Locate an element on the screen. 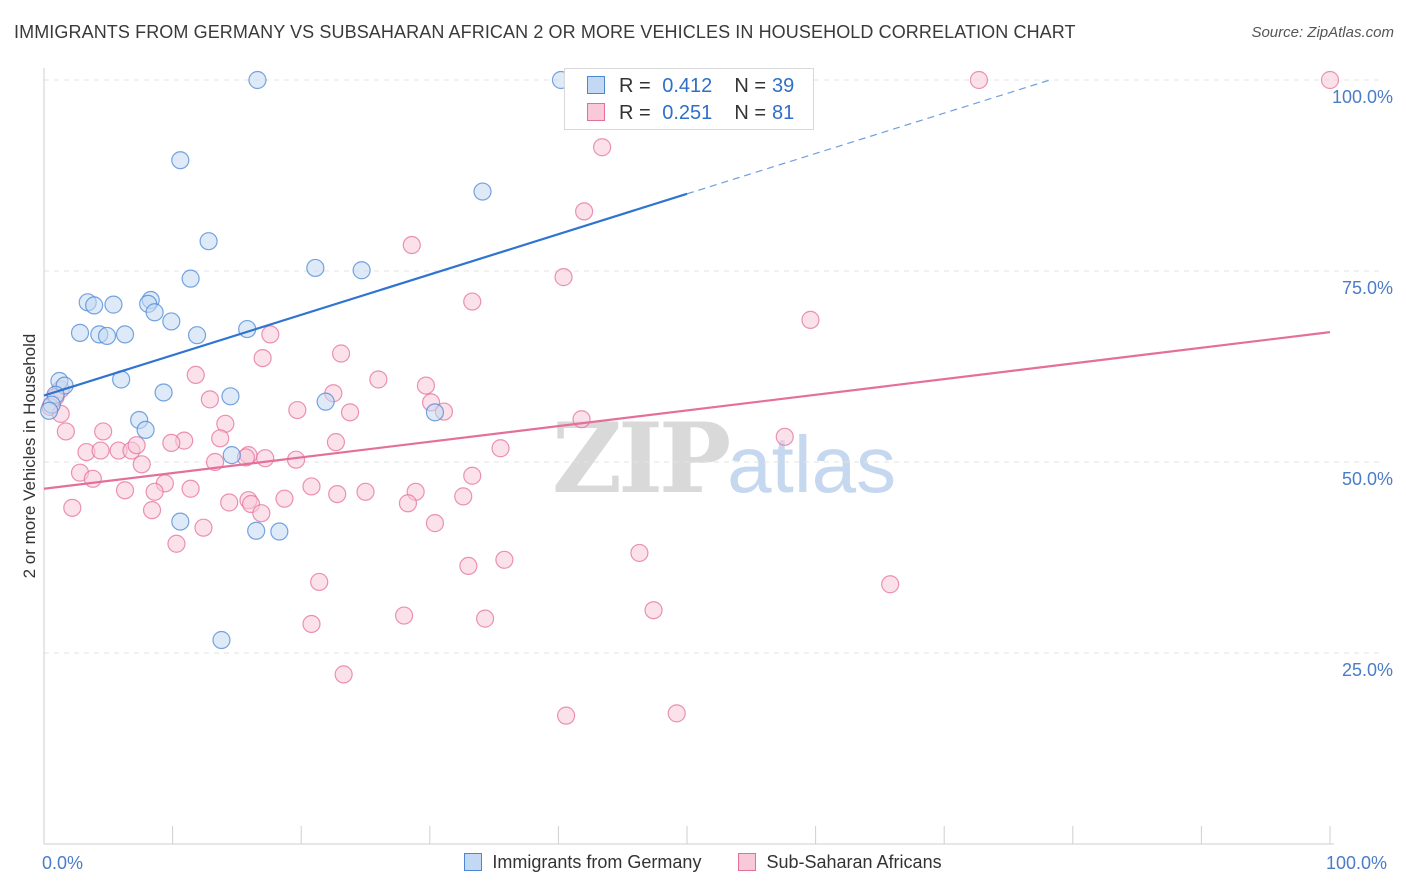  trend-line-germany-extension is located at coordinates (868, 137).